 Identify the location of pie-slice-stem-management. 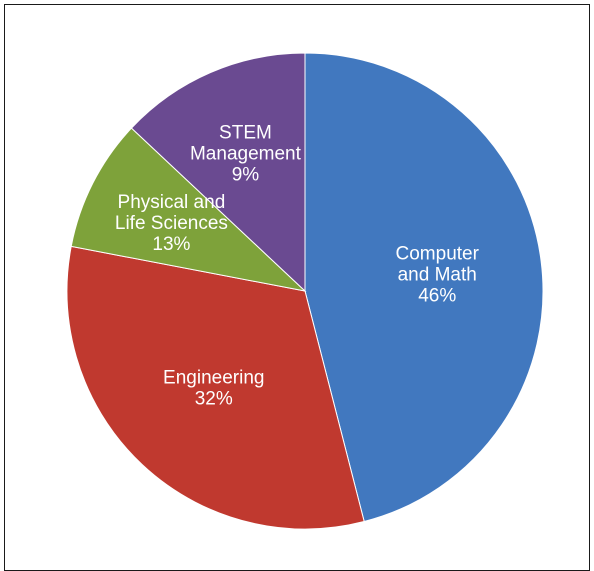
(218, 172).